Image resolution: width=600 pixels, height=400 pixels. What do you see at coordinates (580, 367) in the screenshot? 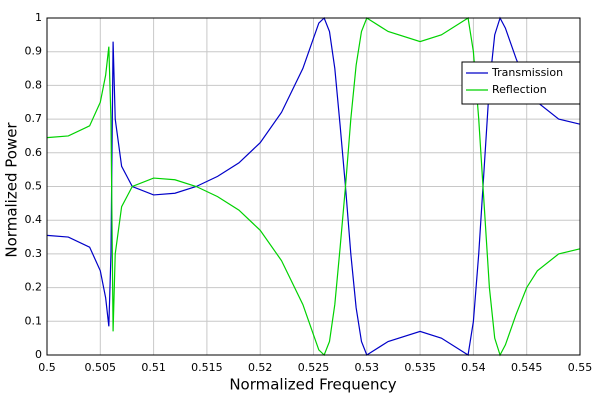
I see `x-tick-label: 0.55` at bounding box center [580, 367].